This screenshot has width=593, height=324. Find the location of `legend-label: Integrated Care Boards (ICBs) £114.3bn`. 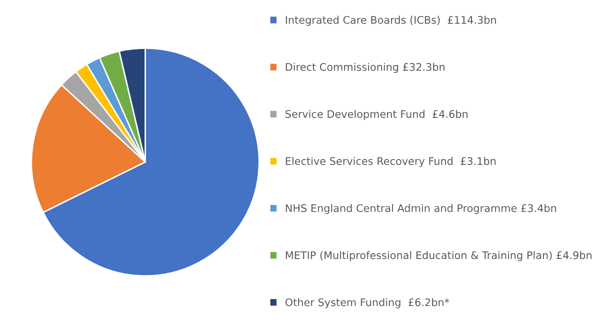

legend-label: Integrated Care Boards (ICBs) £114.3bn is located at coordinates (391, 21).